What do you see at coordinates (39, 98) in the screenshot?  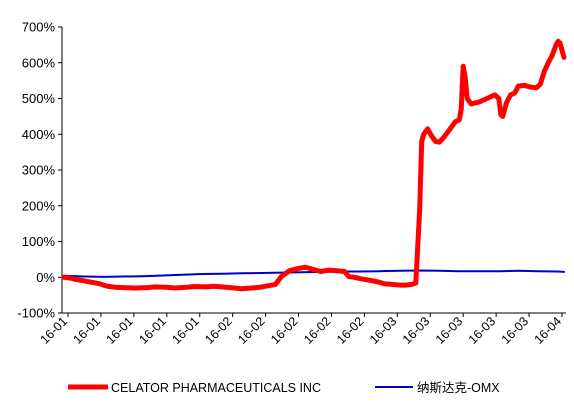 I see `y-tick-label: 500%` at bounding box center [39, 98].